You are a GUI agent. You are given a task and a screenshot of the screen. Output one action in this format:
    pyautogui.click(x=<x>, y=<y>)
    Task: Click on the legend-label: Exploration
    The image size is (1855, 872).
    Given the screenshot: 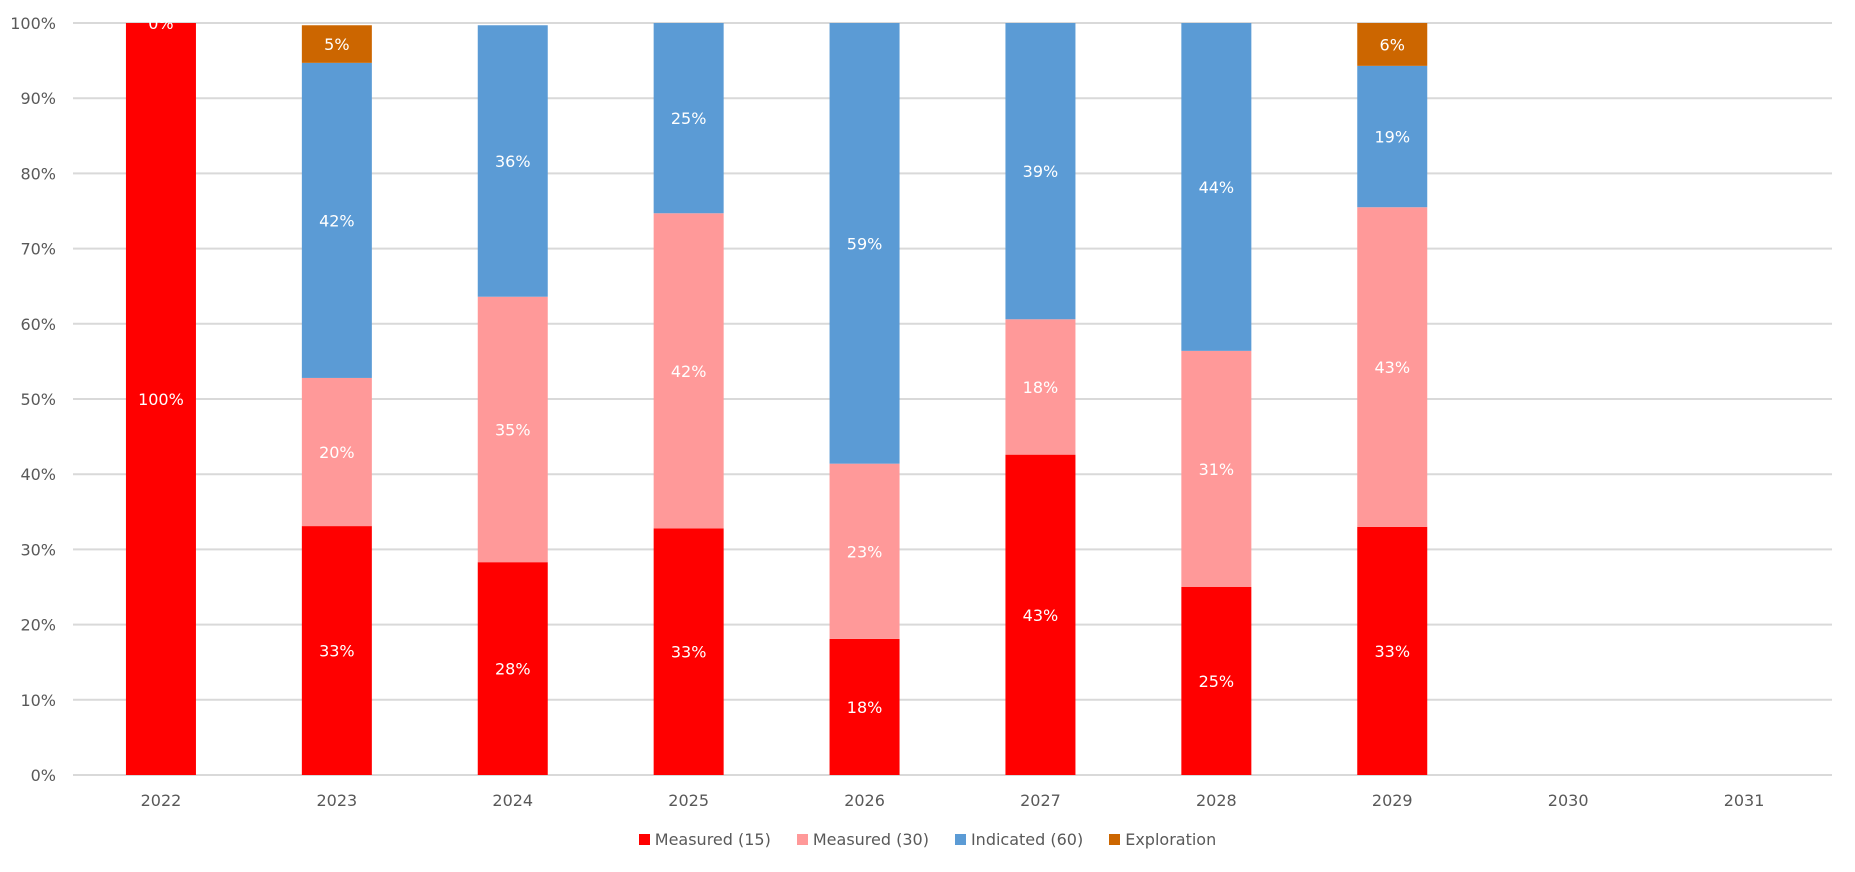 What is the action you would take?
    pyautogui.click(x=1171, y=839)
    